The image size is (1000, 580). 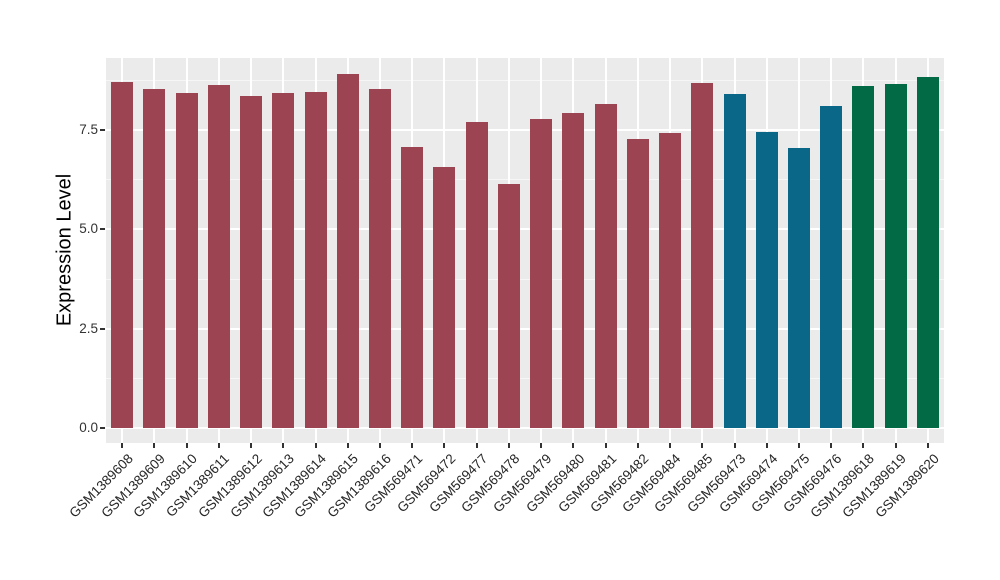 What do you see at coordinates (64, 250) in the screenshot?
I see `y-axis-title: Expression Level` at bounding box center [64, 250].